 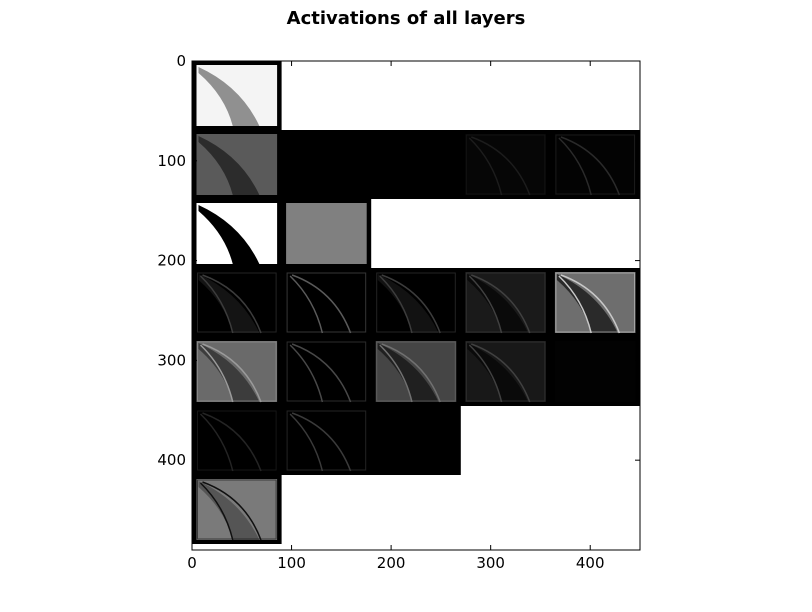 I want to click on y-tick-label: 0, so click(x=181, y=61).